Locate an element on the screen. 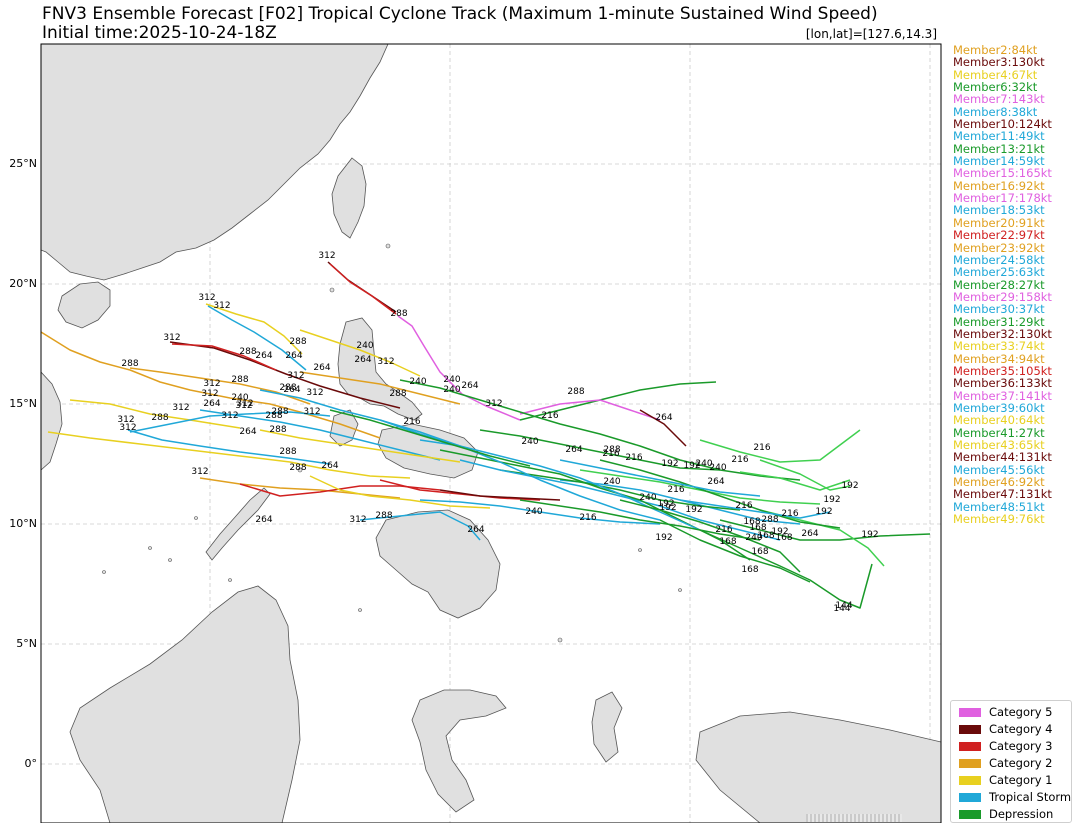 The width and height of the screenshot is (1080, 823). member-legend-entry: Member49:76kt is located at coordinates (999, 519).